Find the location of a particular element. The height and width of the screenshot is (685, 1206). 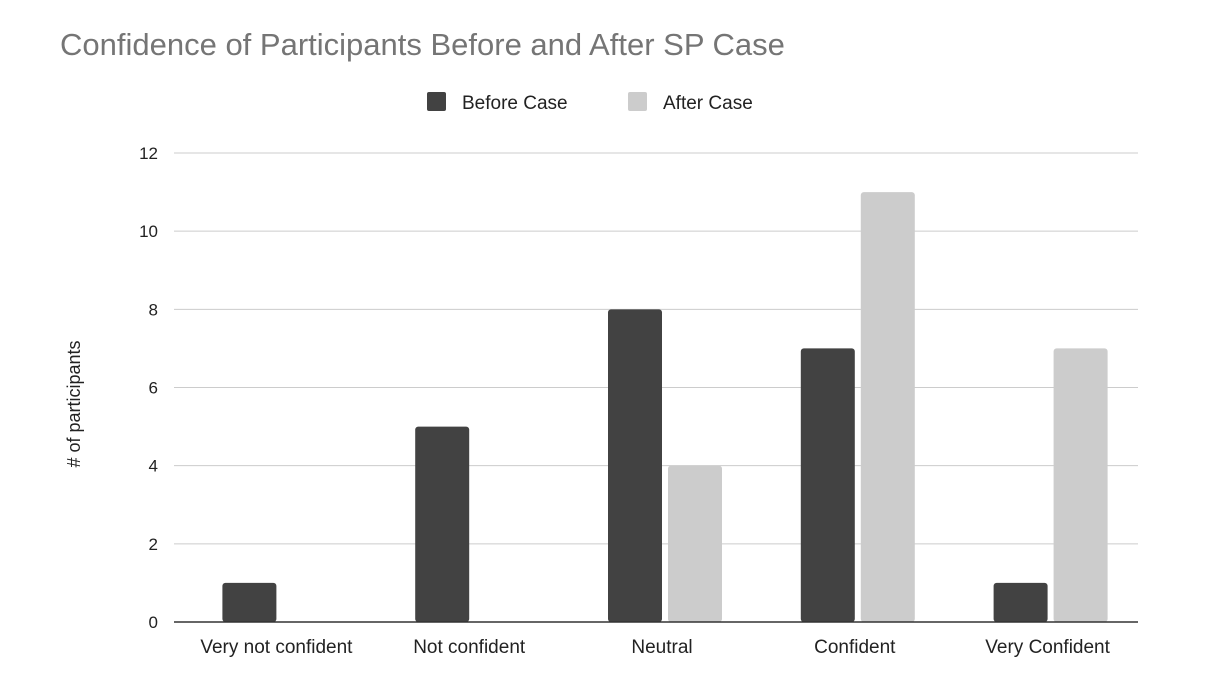

y-axis-ticks: 0 2 4 6 8 10 12 is located at coordinates (148, 388).